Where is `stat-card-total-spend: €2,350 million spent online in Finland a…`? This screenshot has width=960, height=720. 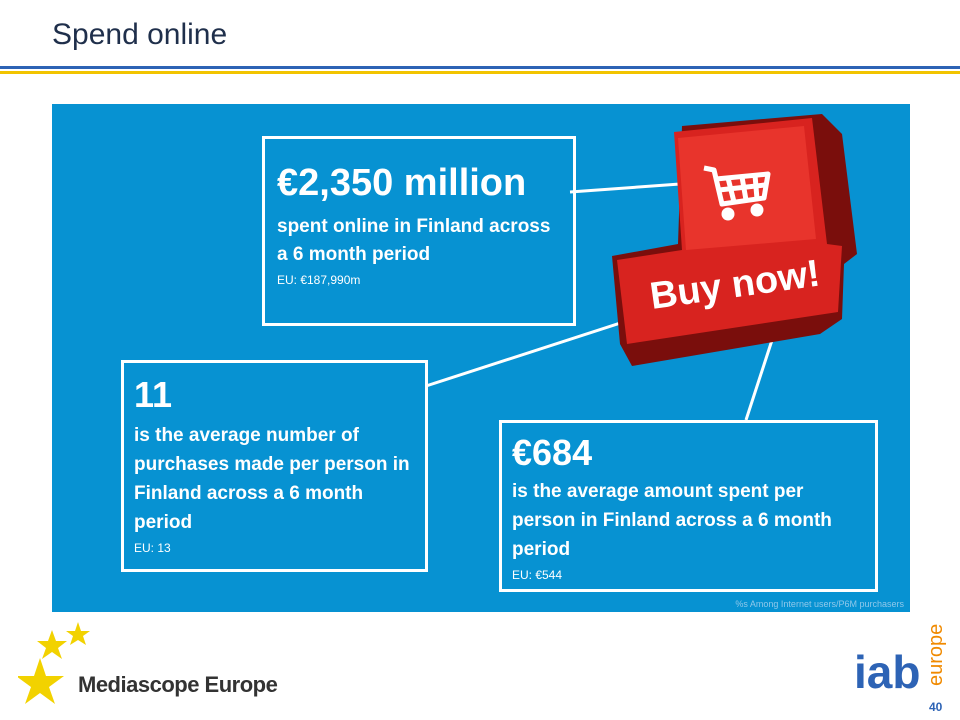
stat-card-total-spend: €2,350 million spent online in Finland a… is located at coordinates (419, 231).